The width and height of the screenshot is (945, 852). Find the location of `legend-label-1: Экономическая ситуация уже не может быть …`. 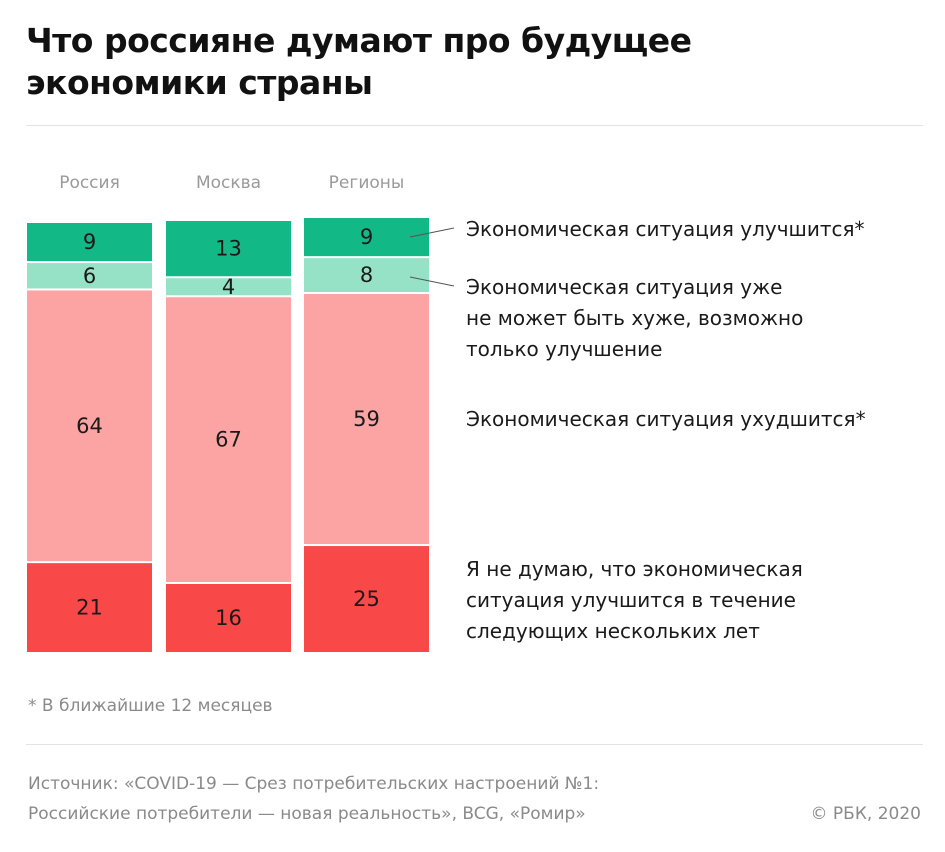

legend-label-1: Экономическая ситуация уже не может быть … is located at coordinates (634, 318).